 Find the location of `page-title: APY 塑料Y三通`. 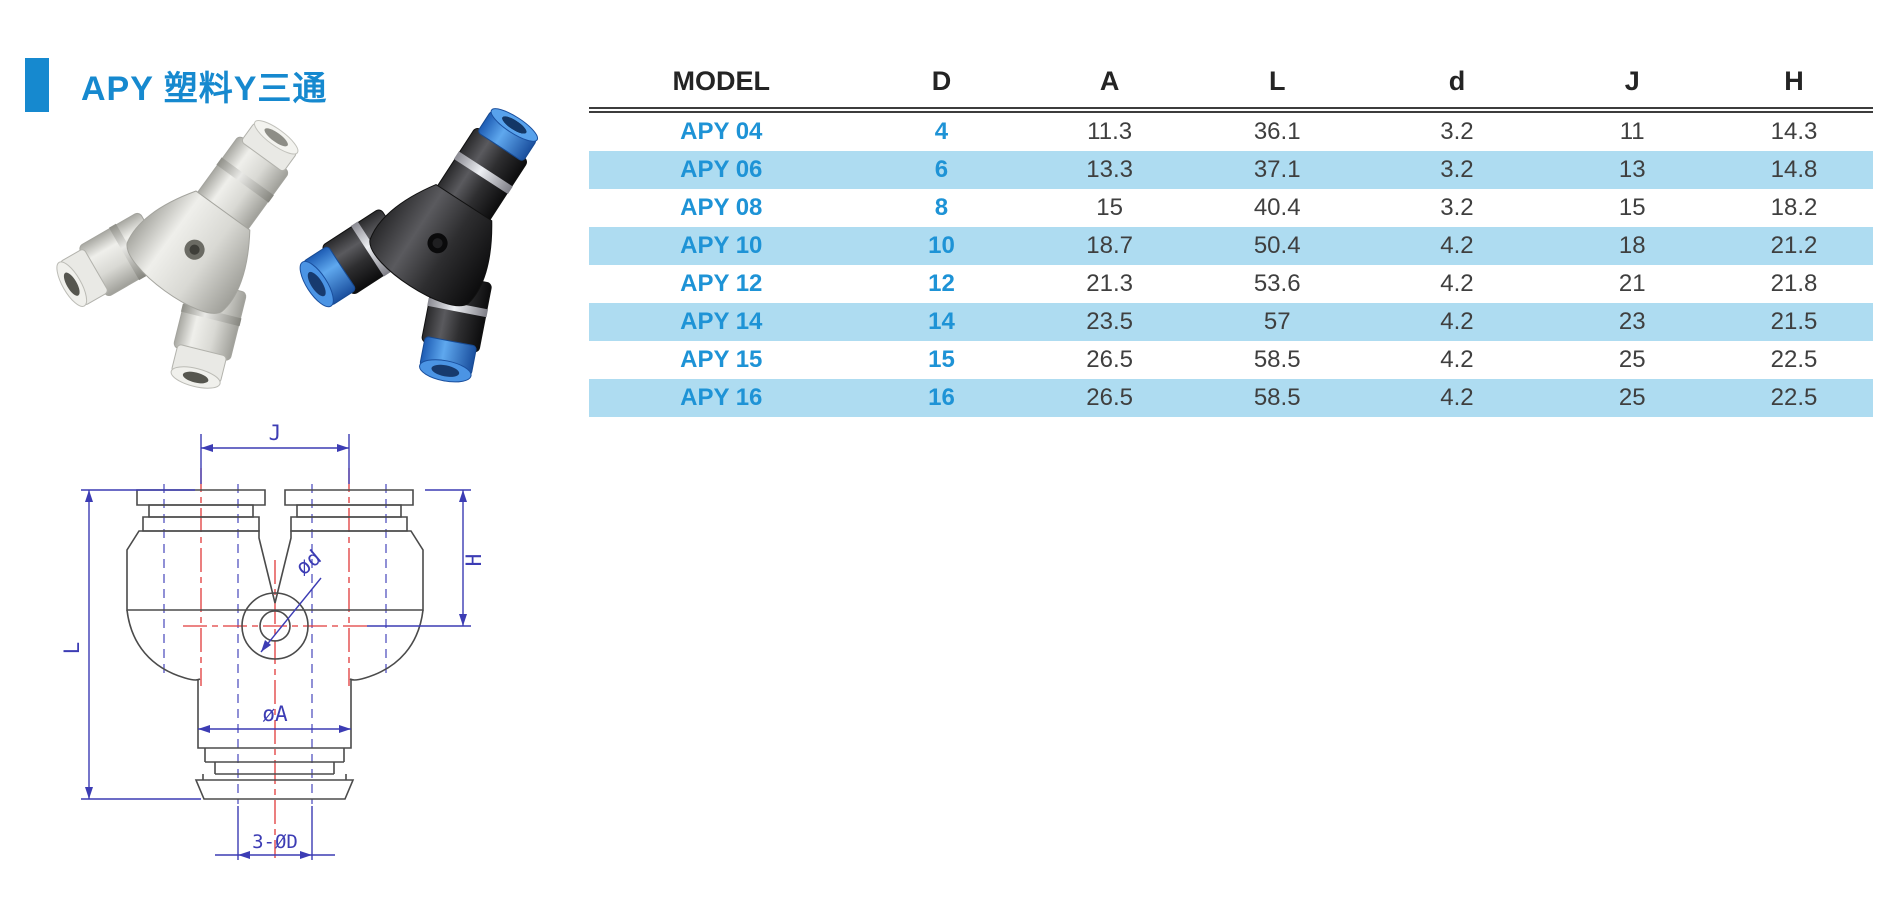

page-title: APY 塑料Y三通 is located at coordinates (204, 88).